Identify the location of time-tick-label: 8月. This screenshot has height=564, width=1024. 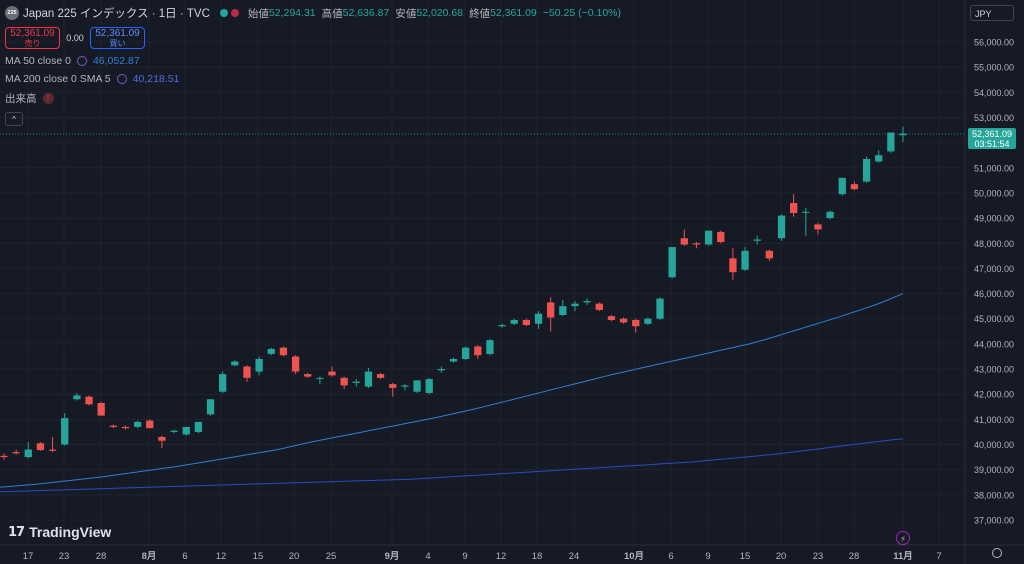
(149, 556).